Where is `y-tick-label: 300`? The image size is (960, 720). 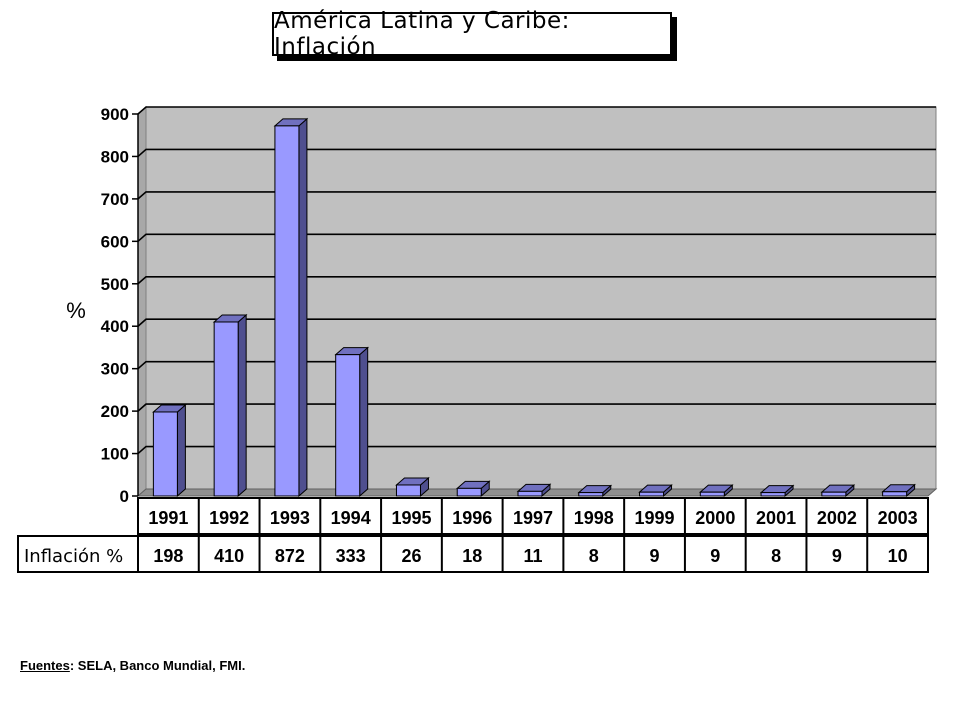
y-tick-label: 300 is located at coordinates (115, 369).